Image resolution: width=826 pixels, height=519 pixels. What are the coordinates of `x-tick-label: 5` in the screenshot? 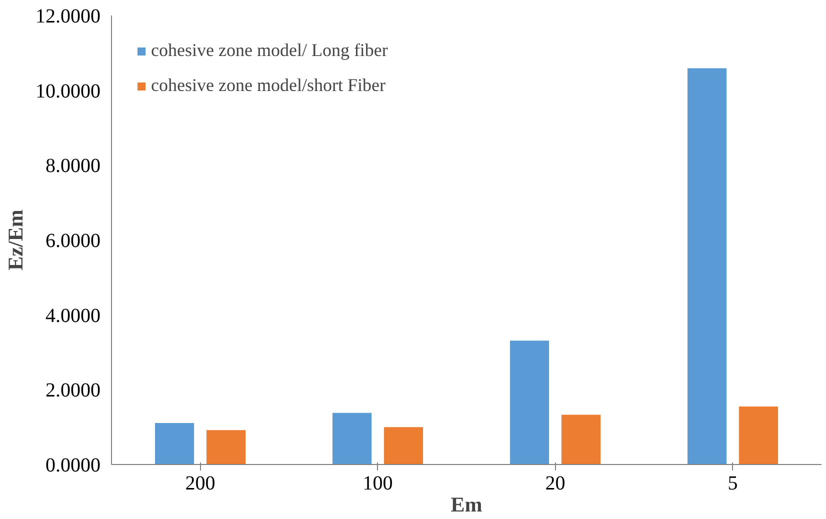 It's located at (733, 483).